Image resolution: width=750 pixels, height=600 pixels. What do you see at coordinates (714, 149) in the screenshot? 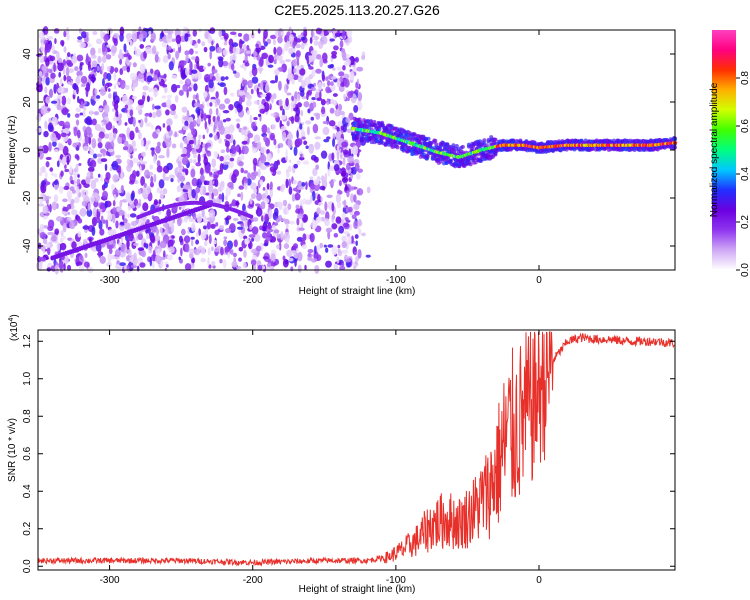
I see `colorbar-label: Normalized spectral amplitude` at bounding box center [714, 149].